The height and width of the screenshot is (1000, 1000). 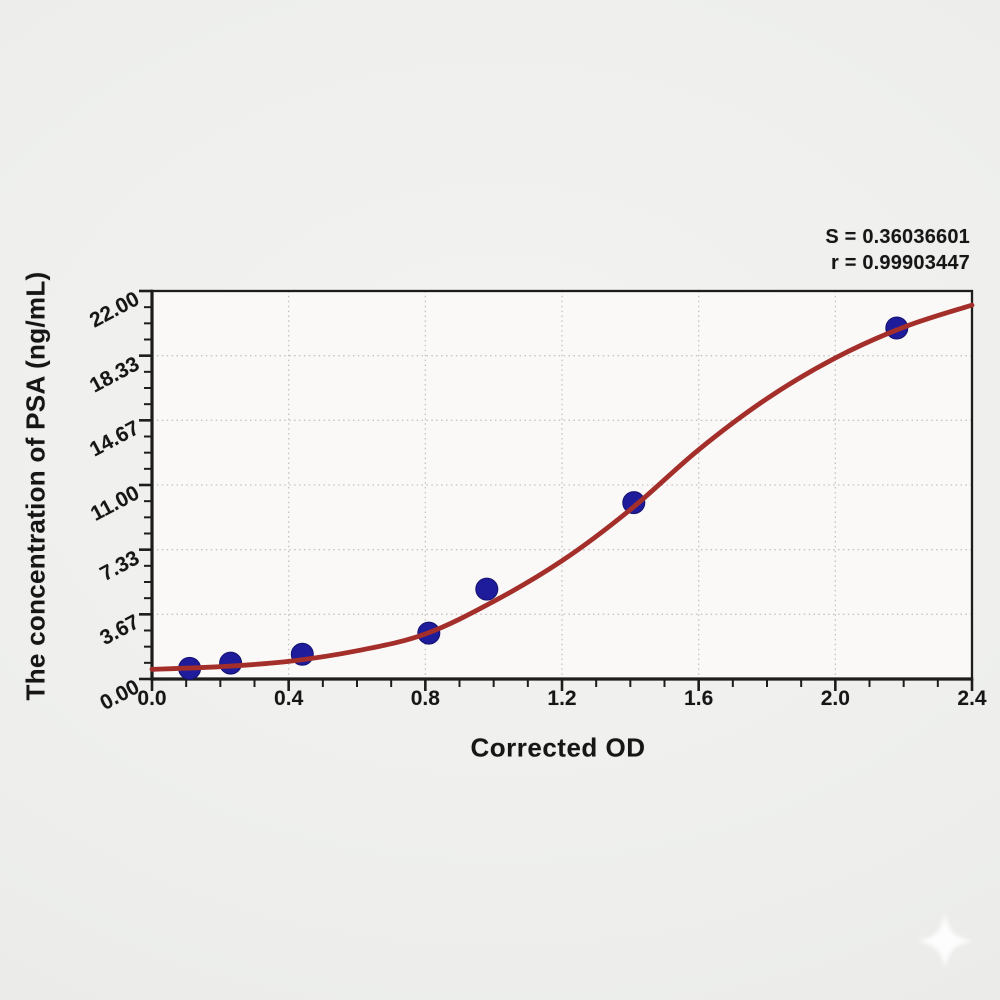 I want to click on x-tick-label: 1.6, so click(x=699, y=698).